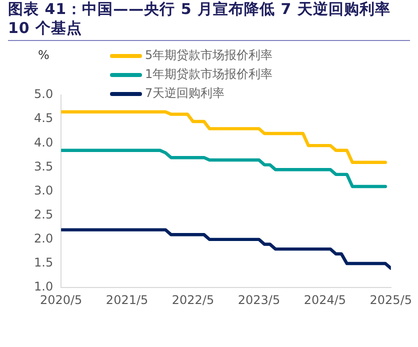 The image size is (418, 347). What do you see at coordinates (44, 287) in the screenshot?
I see `y-tick-label: 1.0` at bounding box center [44, 287].